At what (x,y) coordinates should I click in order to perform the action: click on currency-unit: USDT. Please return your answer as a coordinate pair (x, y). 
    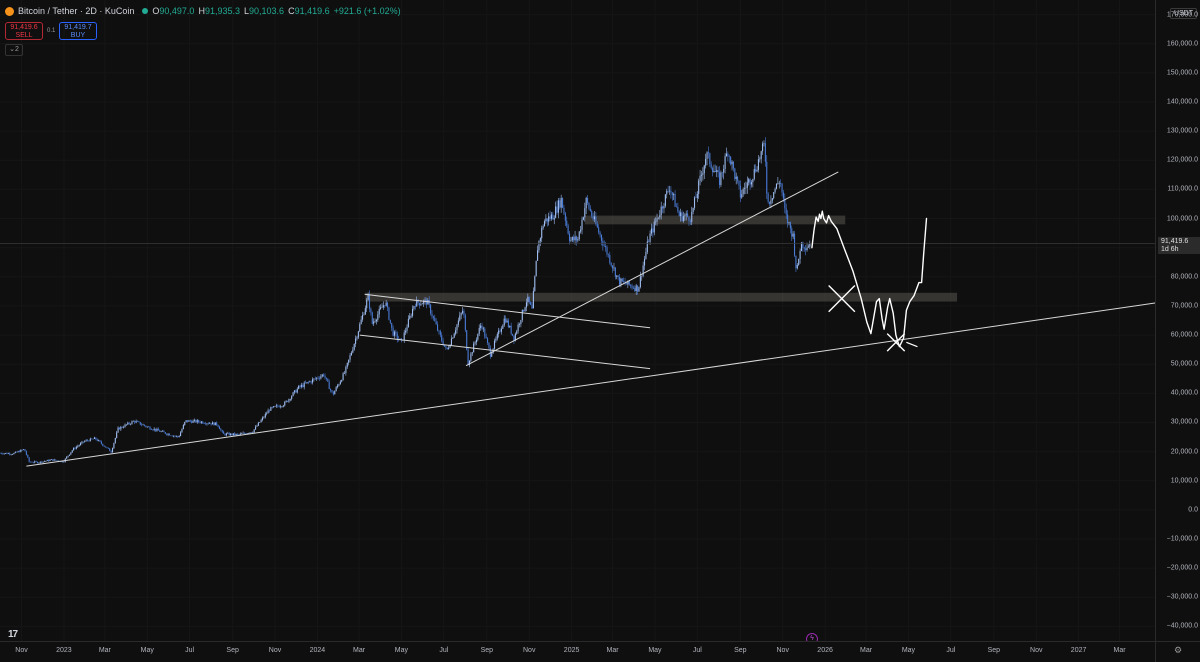
    Looking at the image, I should click on (1183, 13).